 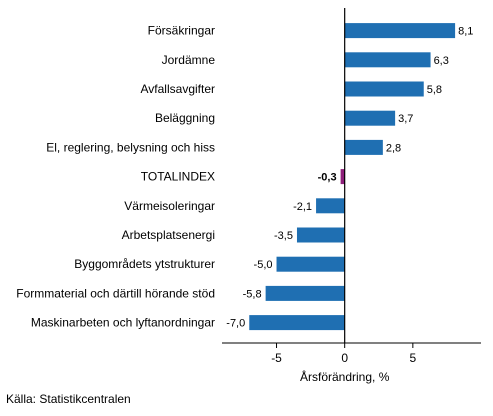 I want to click on source-note: Källa: Statistikcentralen, so click(x=68, y=399).